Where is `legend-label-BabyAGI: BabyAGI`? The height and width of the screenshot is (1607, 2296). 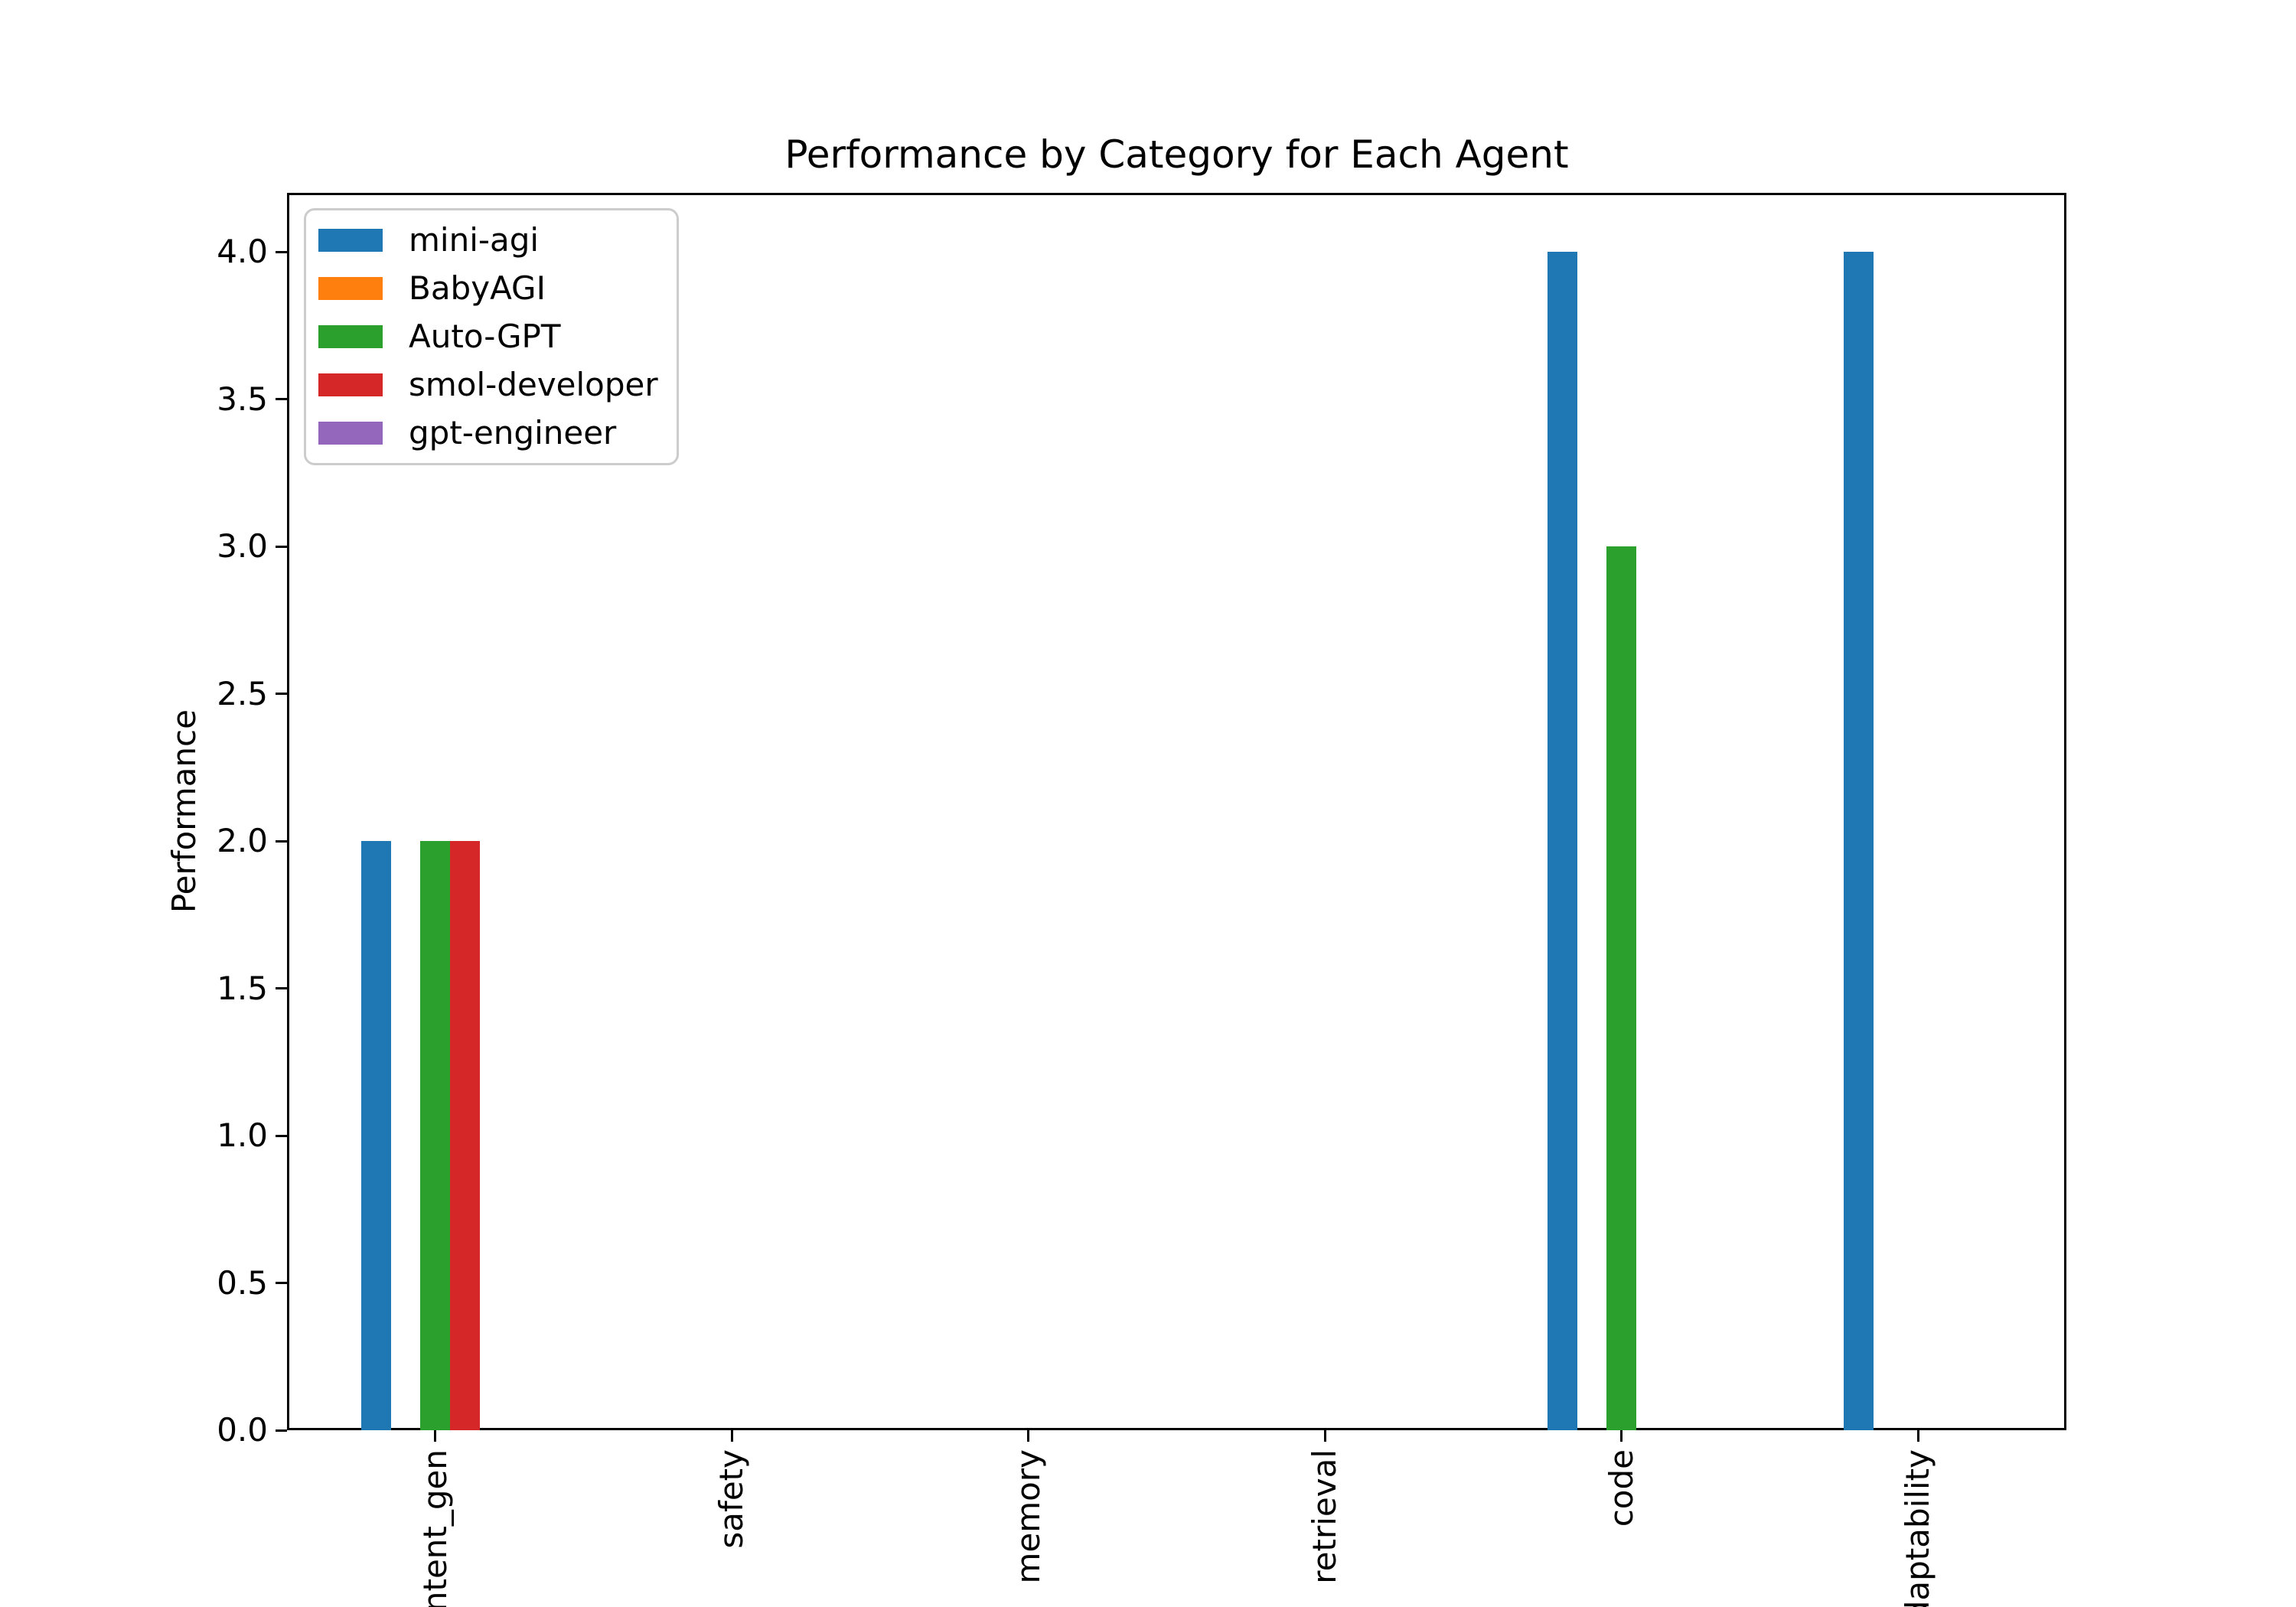 legend-label-BabyAGI: BabyAGI is located at coordinates (477, 288).